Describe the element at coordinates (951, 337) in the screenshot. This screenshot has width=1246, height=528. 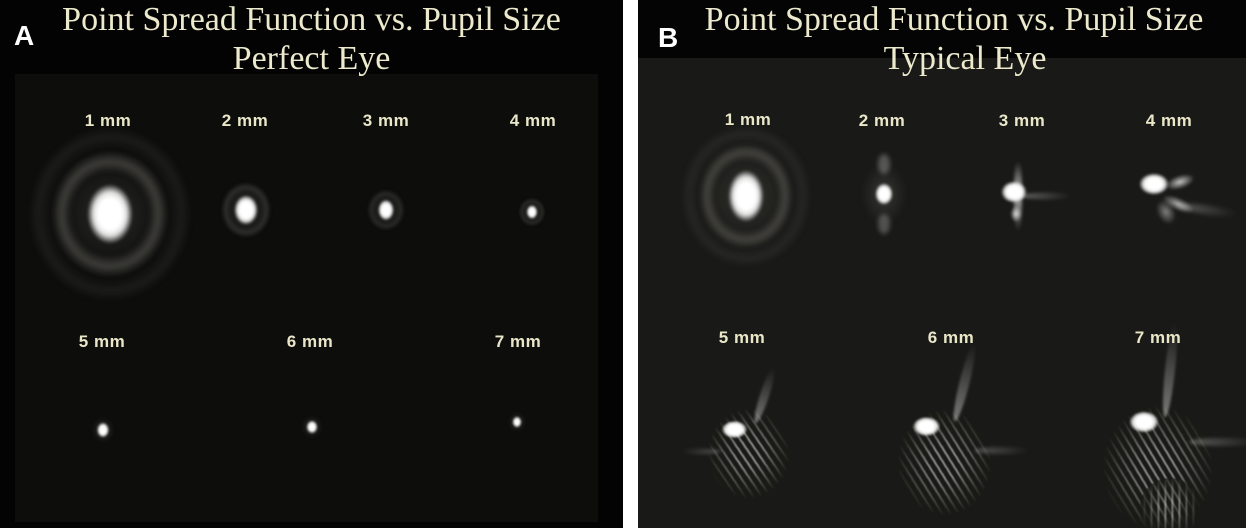
I see `panel-b-label-6mm: 6 mm` at that location.